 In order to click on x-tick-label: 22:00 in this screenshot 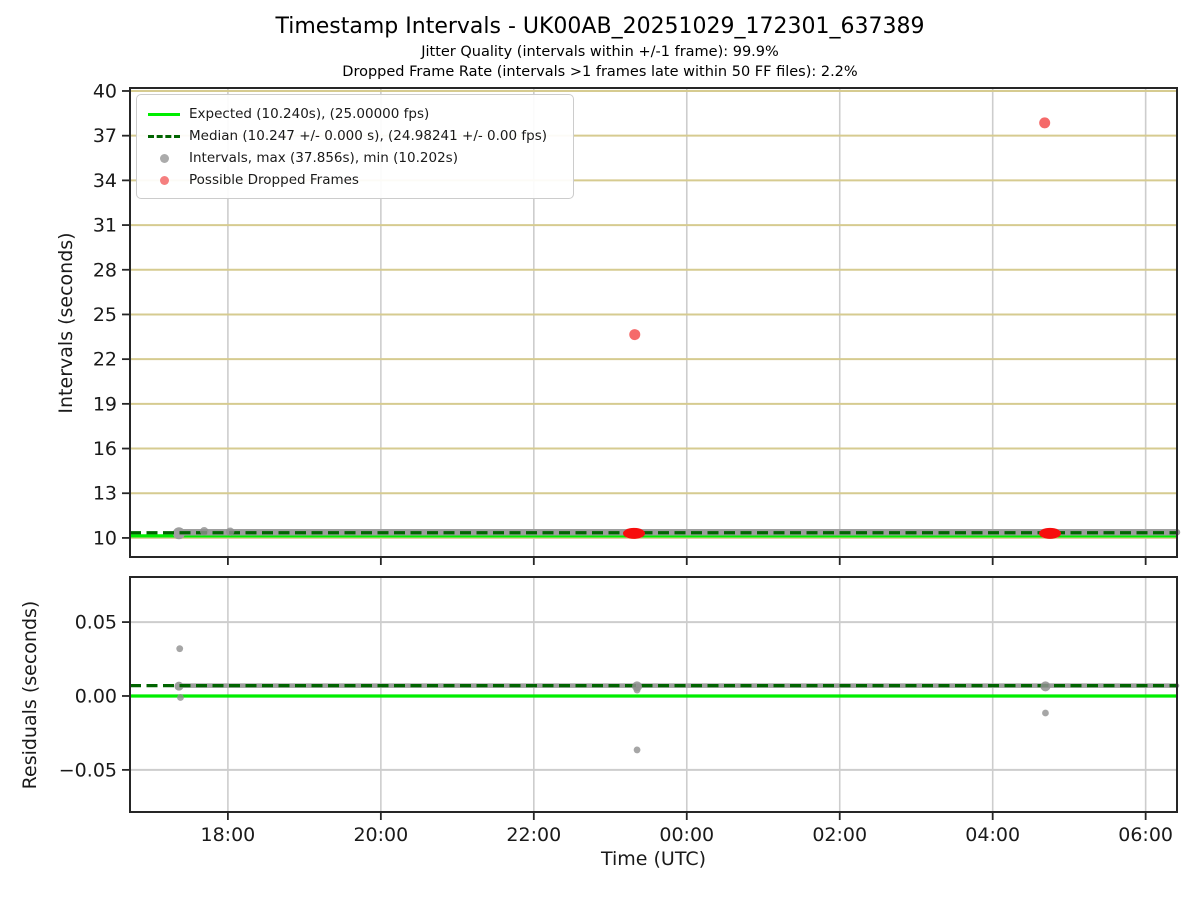, I will do `click(533, 835)`.